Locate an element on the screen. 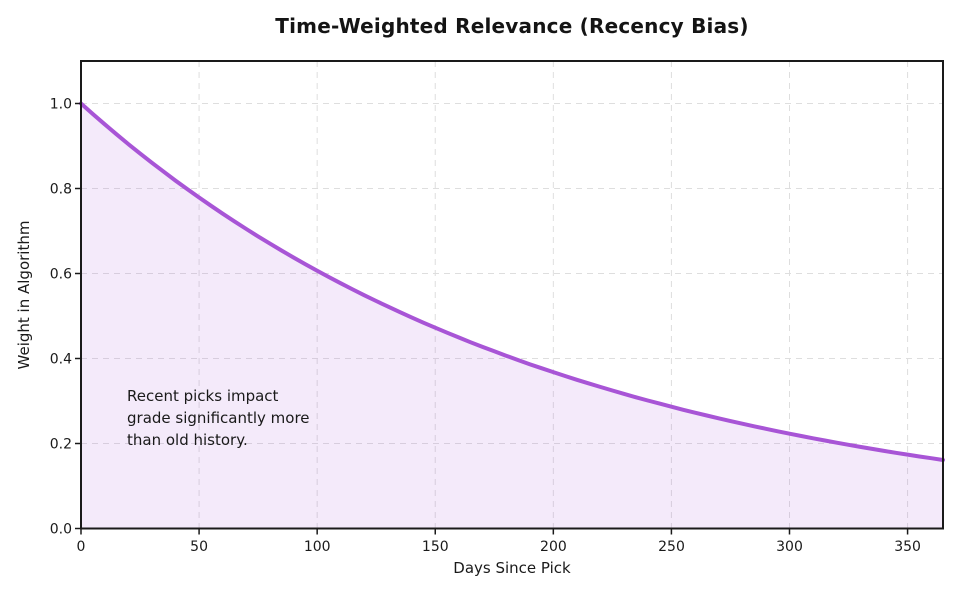 Image resolution: width=960 pixels, height=600 pixels. y-tick-label: 1.0 is located at coordinates (61, 105).